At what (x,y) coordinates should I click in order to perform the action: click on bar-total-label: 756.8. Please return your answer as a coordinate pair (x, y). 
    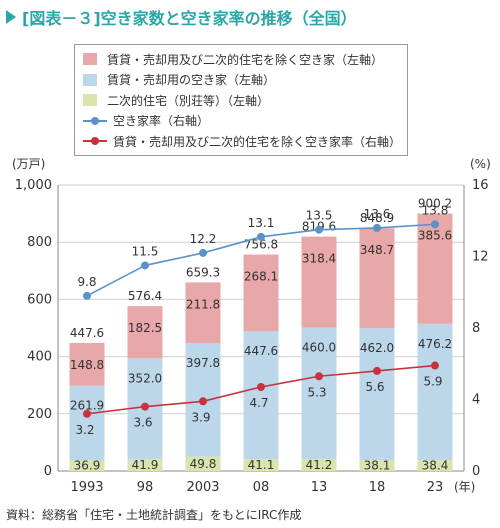
    Looking at the image, I should click on (261, 245).